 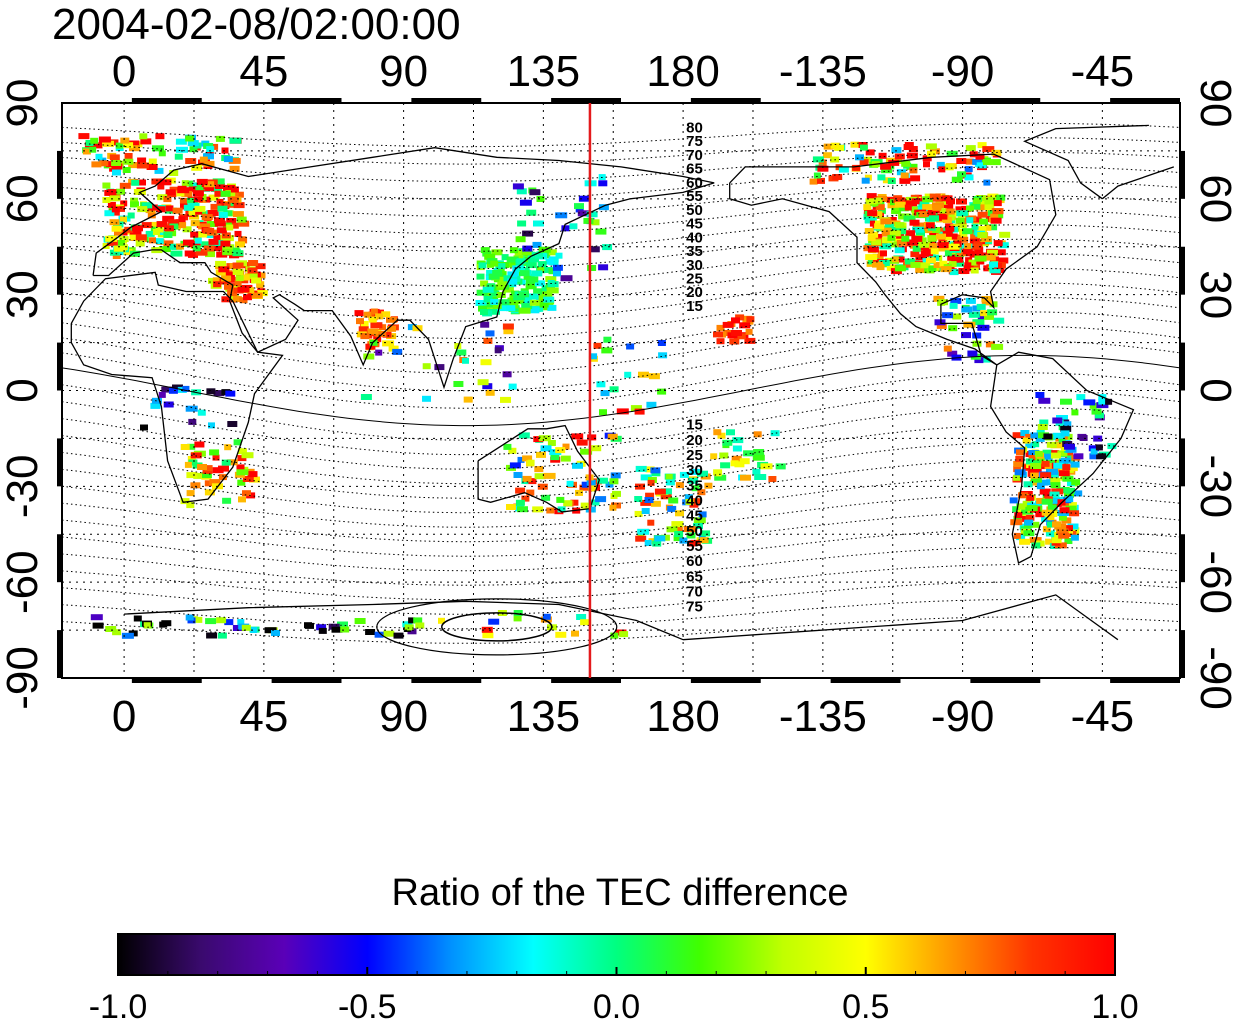 What do you see at coordinates (543, 71) in the screenshot?
I see `lon-tick-top: 135` at bounding box center [543, 71].